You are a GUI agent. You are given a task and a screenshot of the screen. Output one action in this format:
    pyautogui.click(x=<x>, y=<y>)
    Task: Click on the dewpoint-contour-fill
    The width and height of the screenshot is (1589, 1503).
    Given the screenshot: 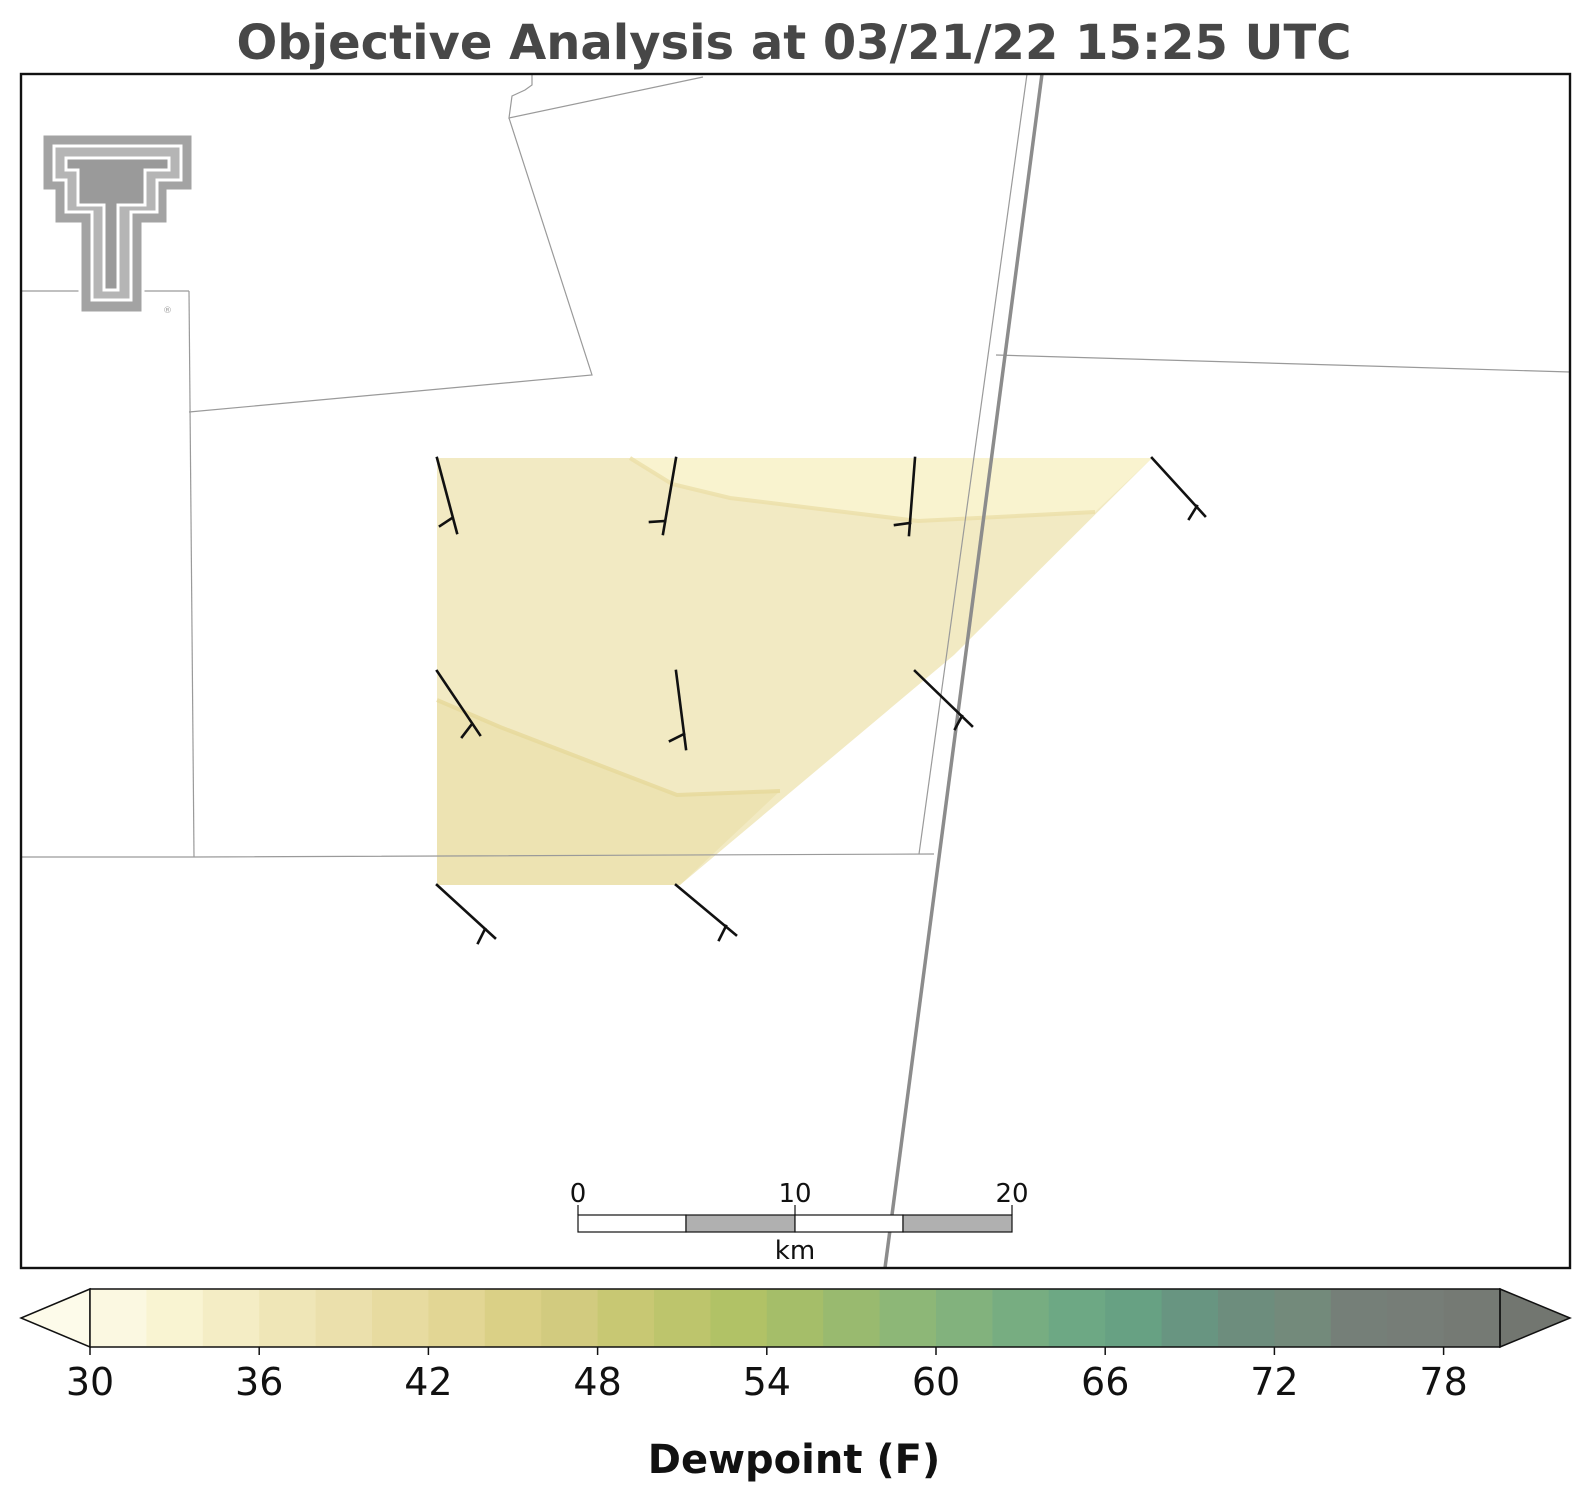 What is the action you would take?
    pyautogui.click(x=794, y=670)
    